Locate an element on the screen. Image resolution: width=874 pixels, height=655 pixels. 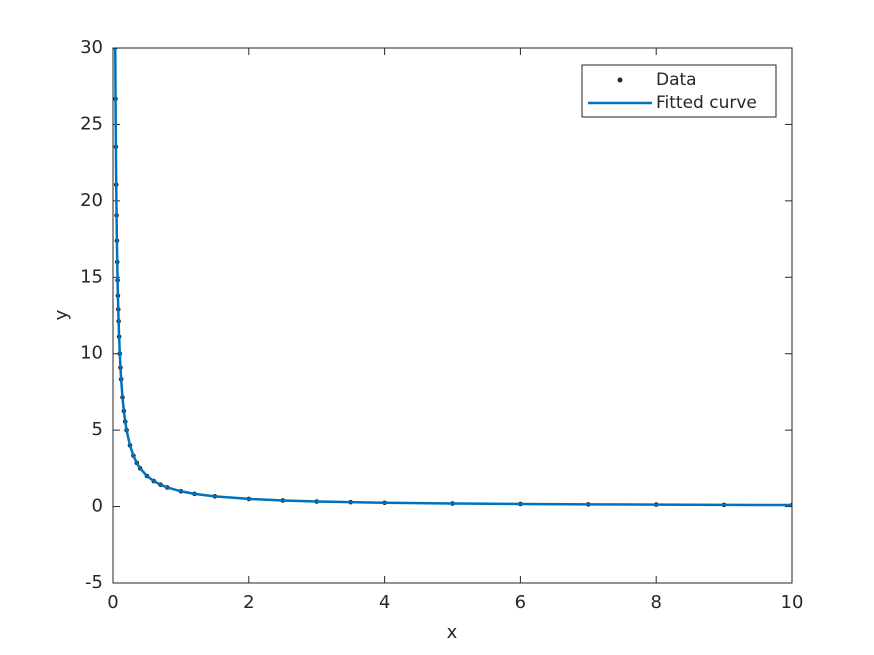
y-tick-label: 0 is located at coordinates (97, 506).